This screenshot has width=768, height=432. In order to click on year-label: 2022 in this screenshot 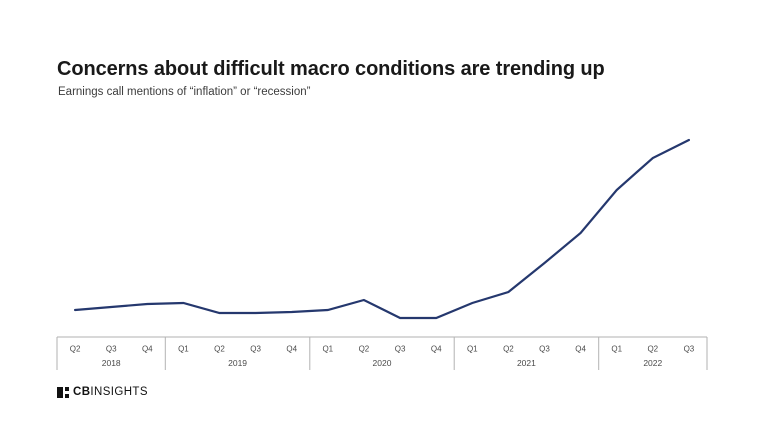, I will do `click(652, 363)`.